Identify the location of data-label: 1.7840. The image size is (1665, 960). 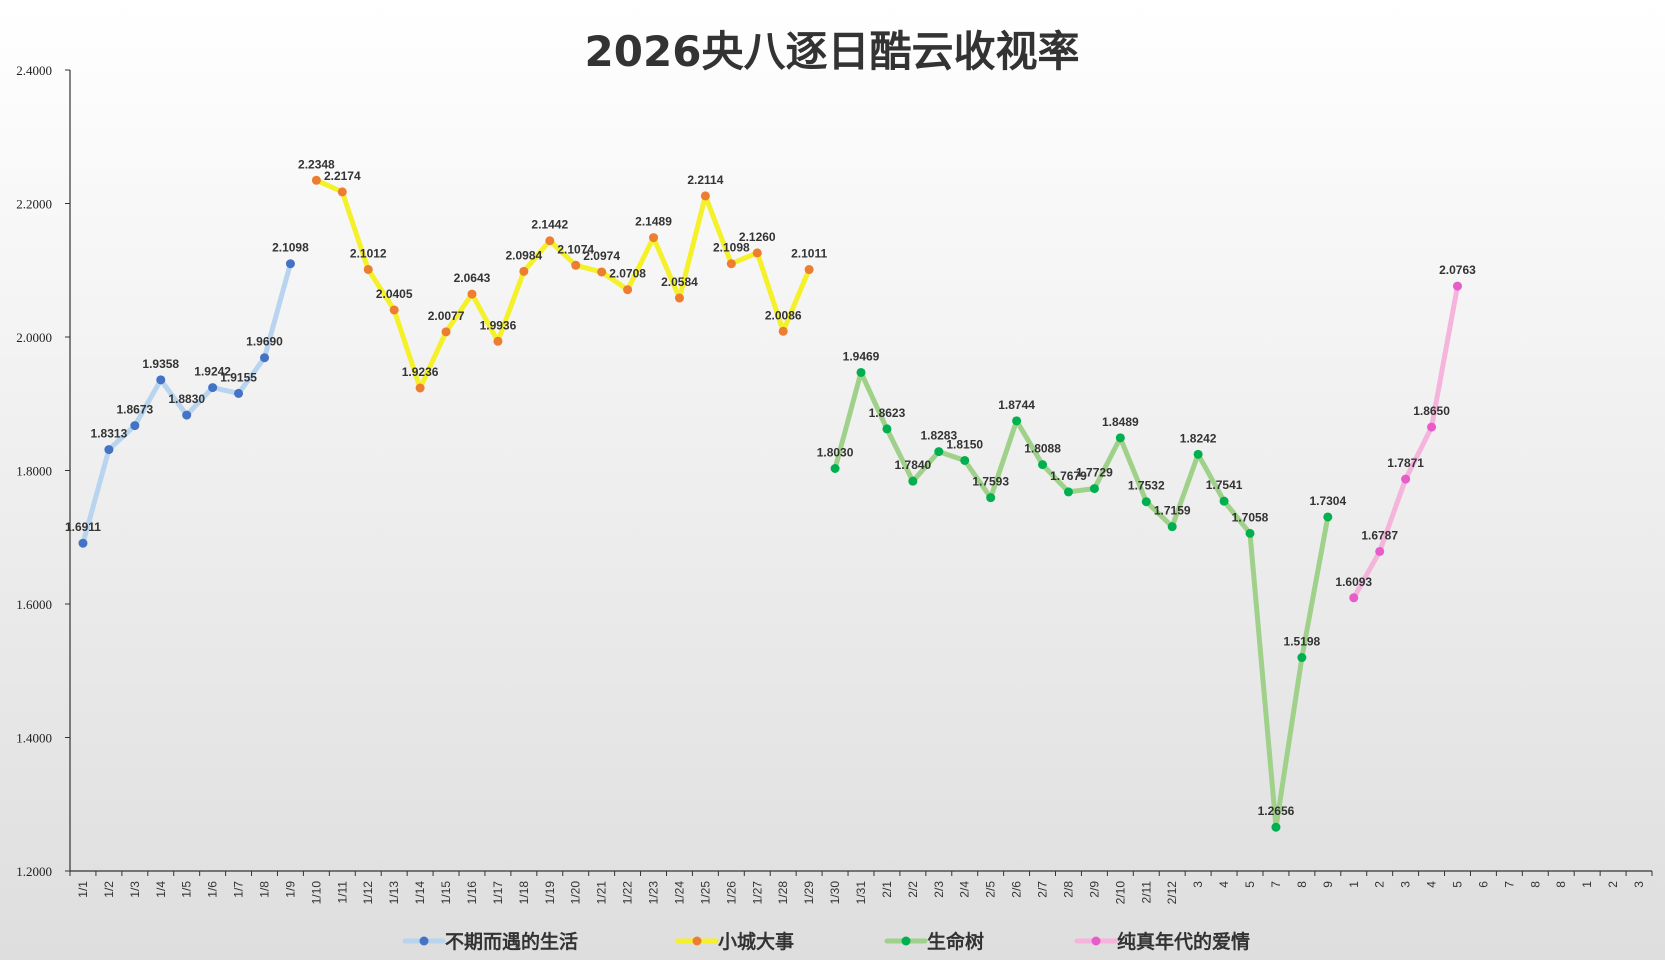
(913, 465).